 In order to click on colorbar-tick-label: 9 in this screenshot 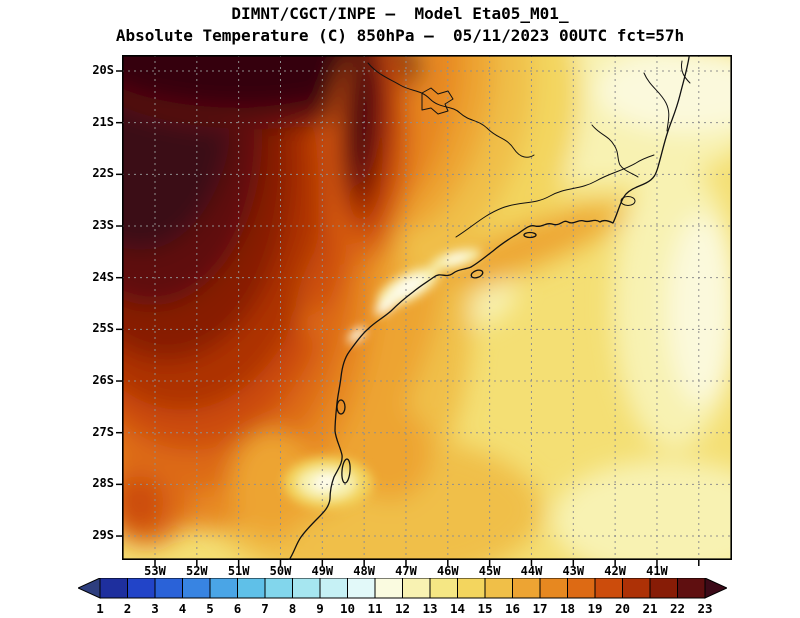, I will do `click(320, 608)`.